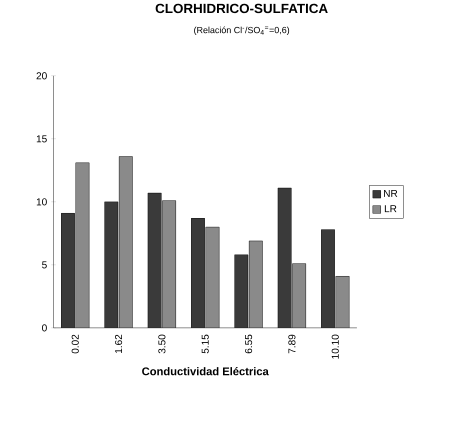  I want to click on chart-subtitle: (Relación Cl$^{-}$/SO$_{4}$$^{=}$=0,6), so click(242, 31).